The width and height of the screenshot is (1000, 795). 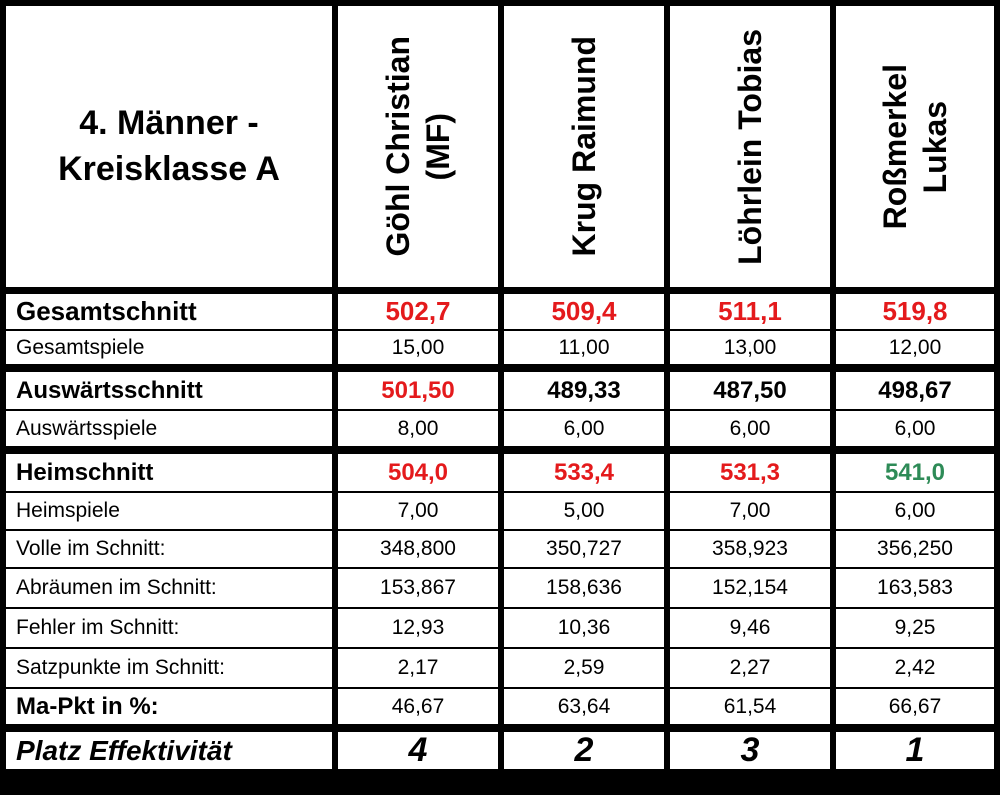 What do you see at coordinates (915, 668) in the screenshot?
I see `table-cell: 2,42` at bounding box center [915, 668].